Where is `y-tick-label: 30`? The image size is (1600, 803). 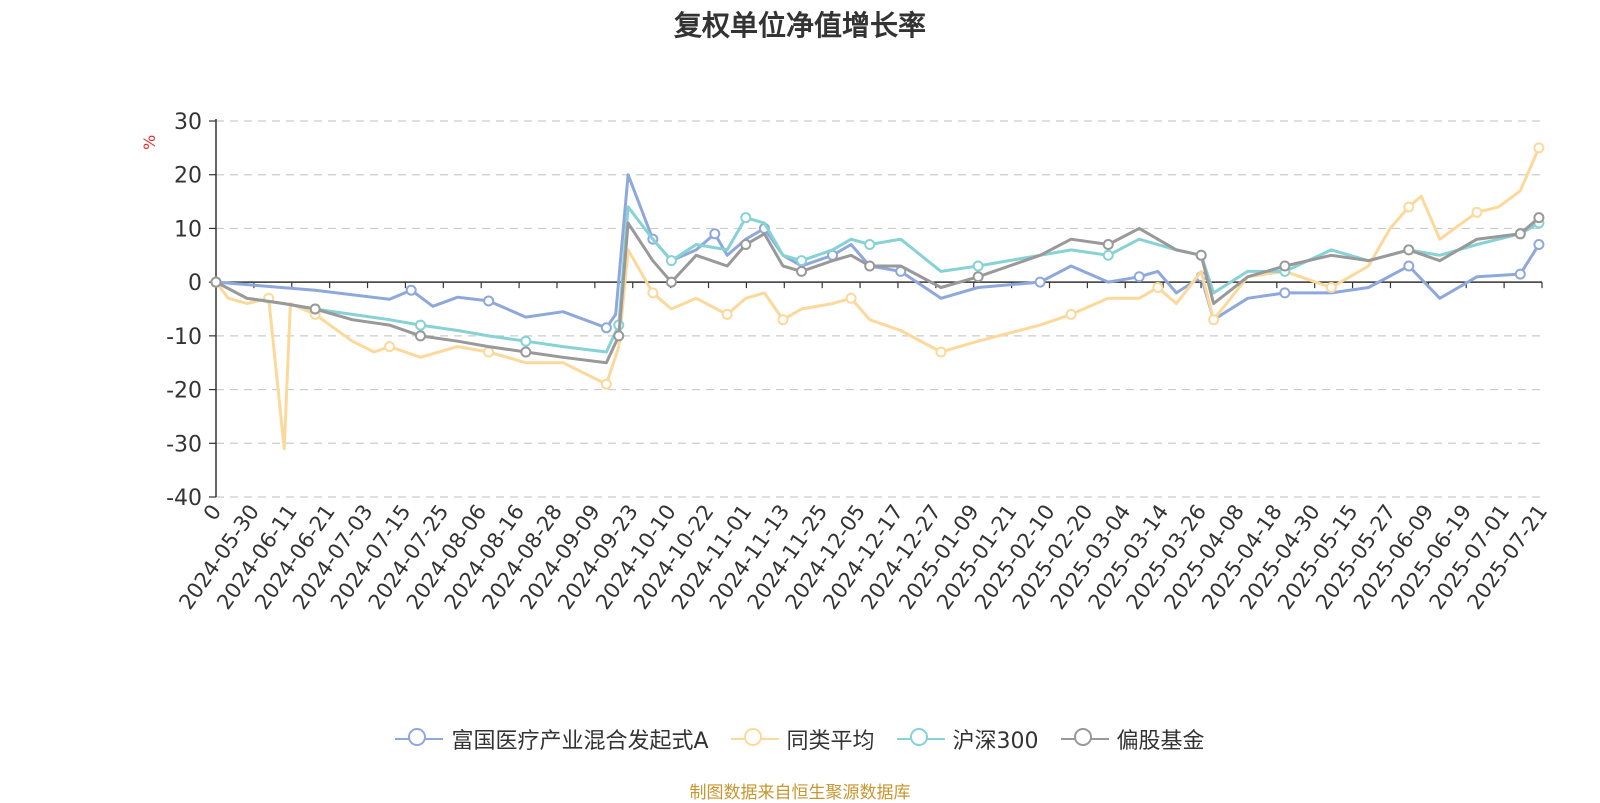 y-tick-label: 30 is located at coordinates (188, 122).